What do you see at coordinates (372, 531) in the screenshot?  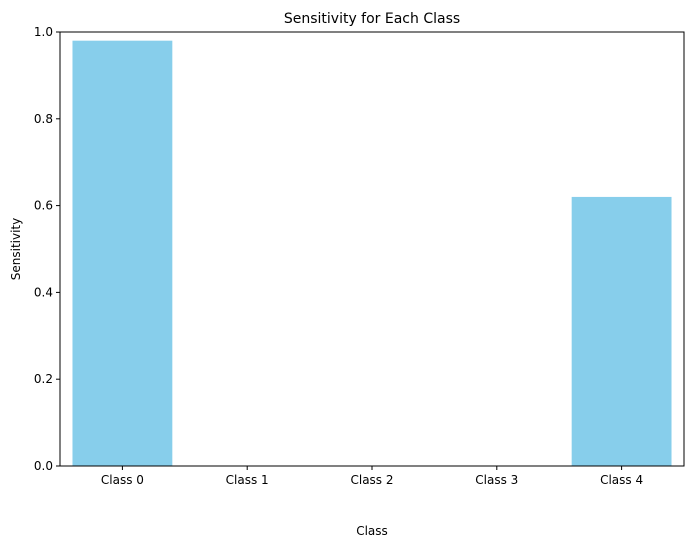 I see `x-axis-label: Class` at bounding box center [372, 531].